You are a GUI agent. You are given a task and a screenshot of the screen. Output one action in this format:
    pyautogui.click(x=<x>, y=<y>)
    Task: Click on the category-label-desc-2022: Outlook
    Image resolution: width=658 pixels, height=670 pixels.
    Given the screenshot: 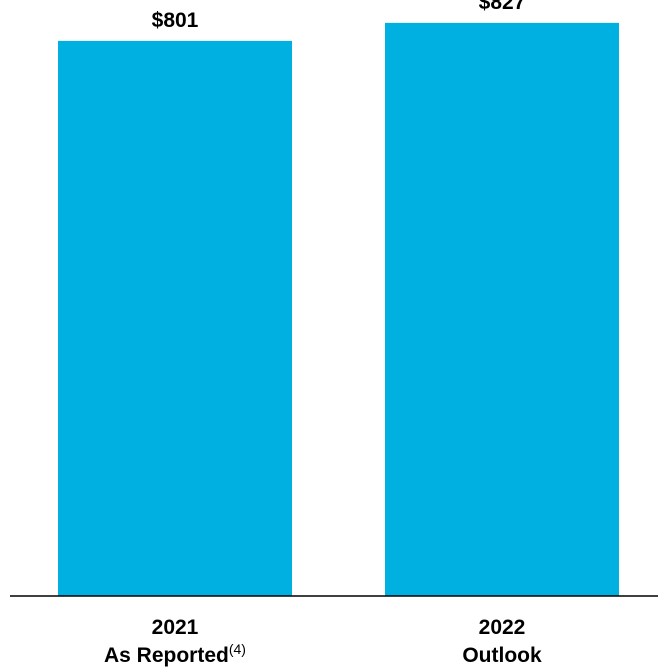 What is the action you would take?
    pyautogui.click(x=502, y=655)
    